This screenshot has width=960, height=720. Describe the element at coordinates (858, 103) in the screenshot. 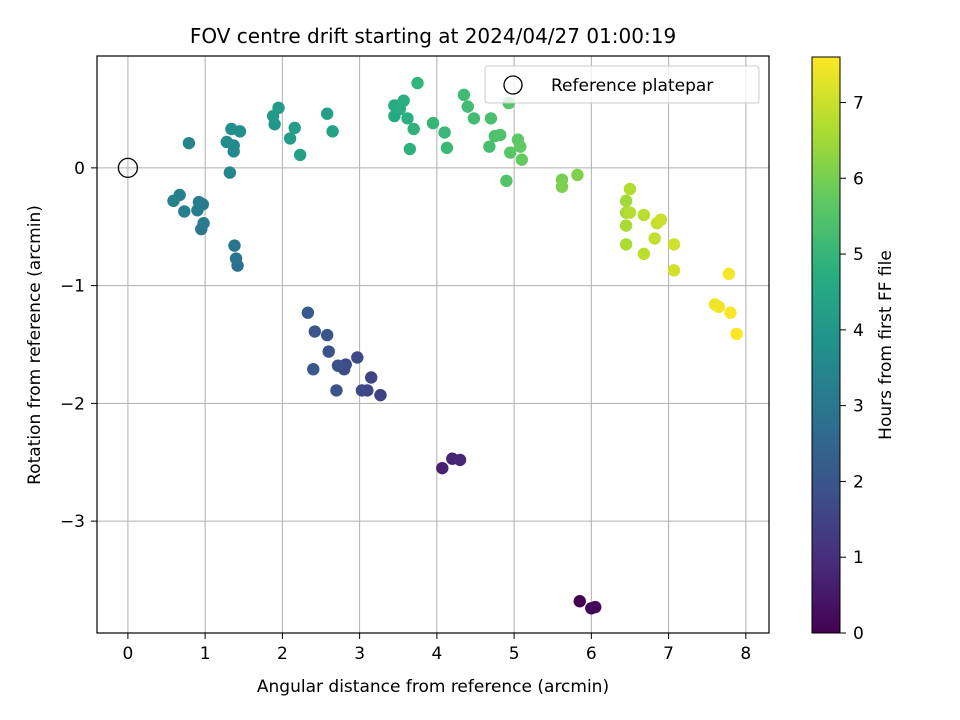

I see `colorbar-tick-label: 7` at that location.